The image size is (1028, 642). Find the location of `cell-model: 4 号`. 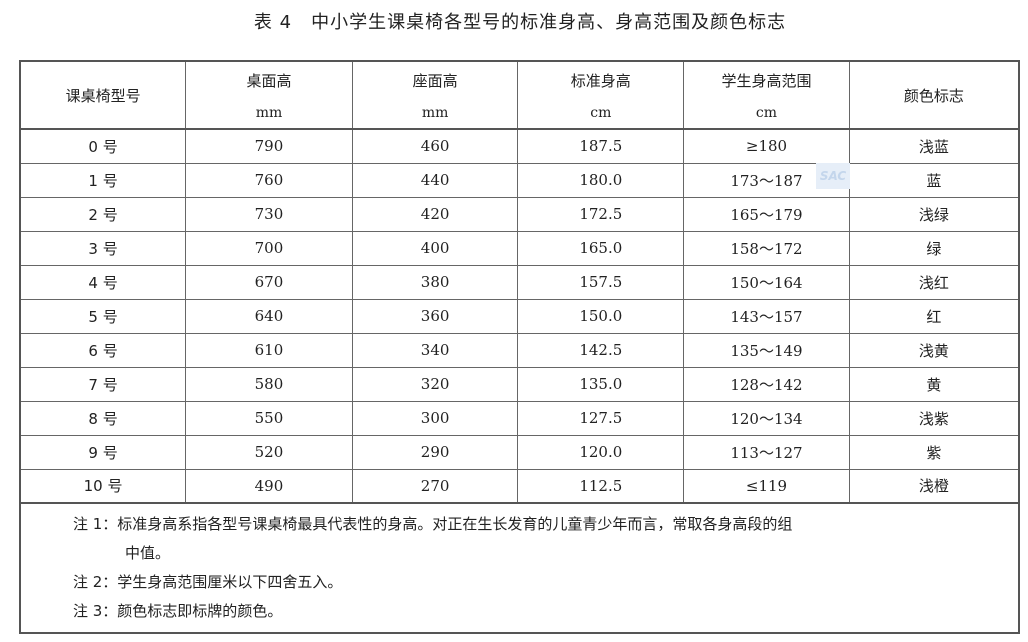

cell-model: 4 号 is located at coordinates (103, 282).